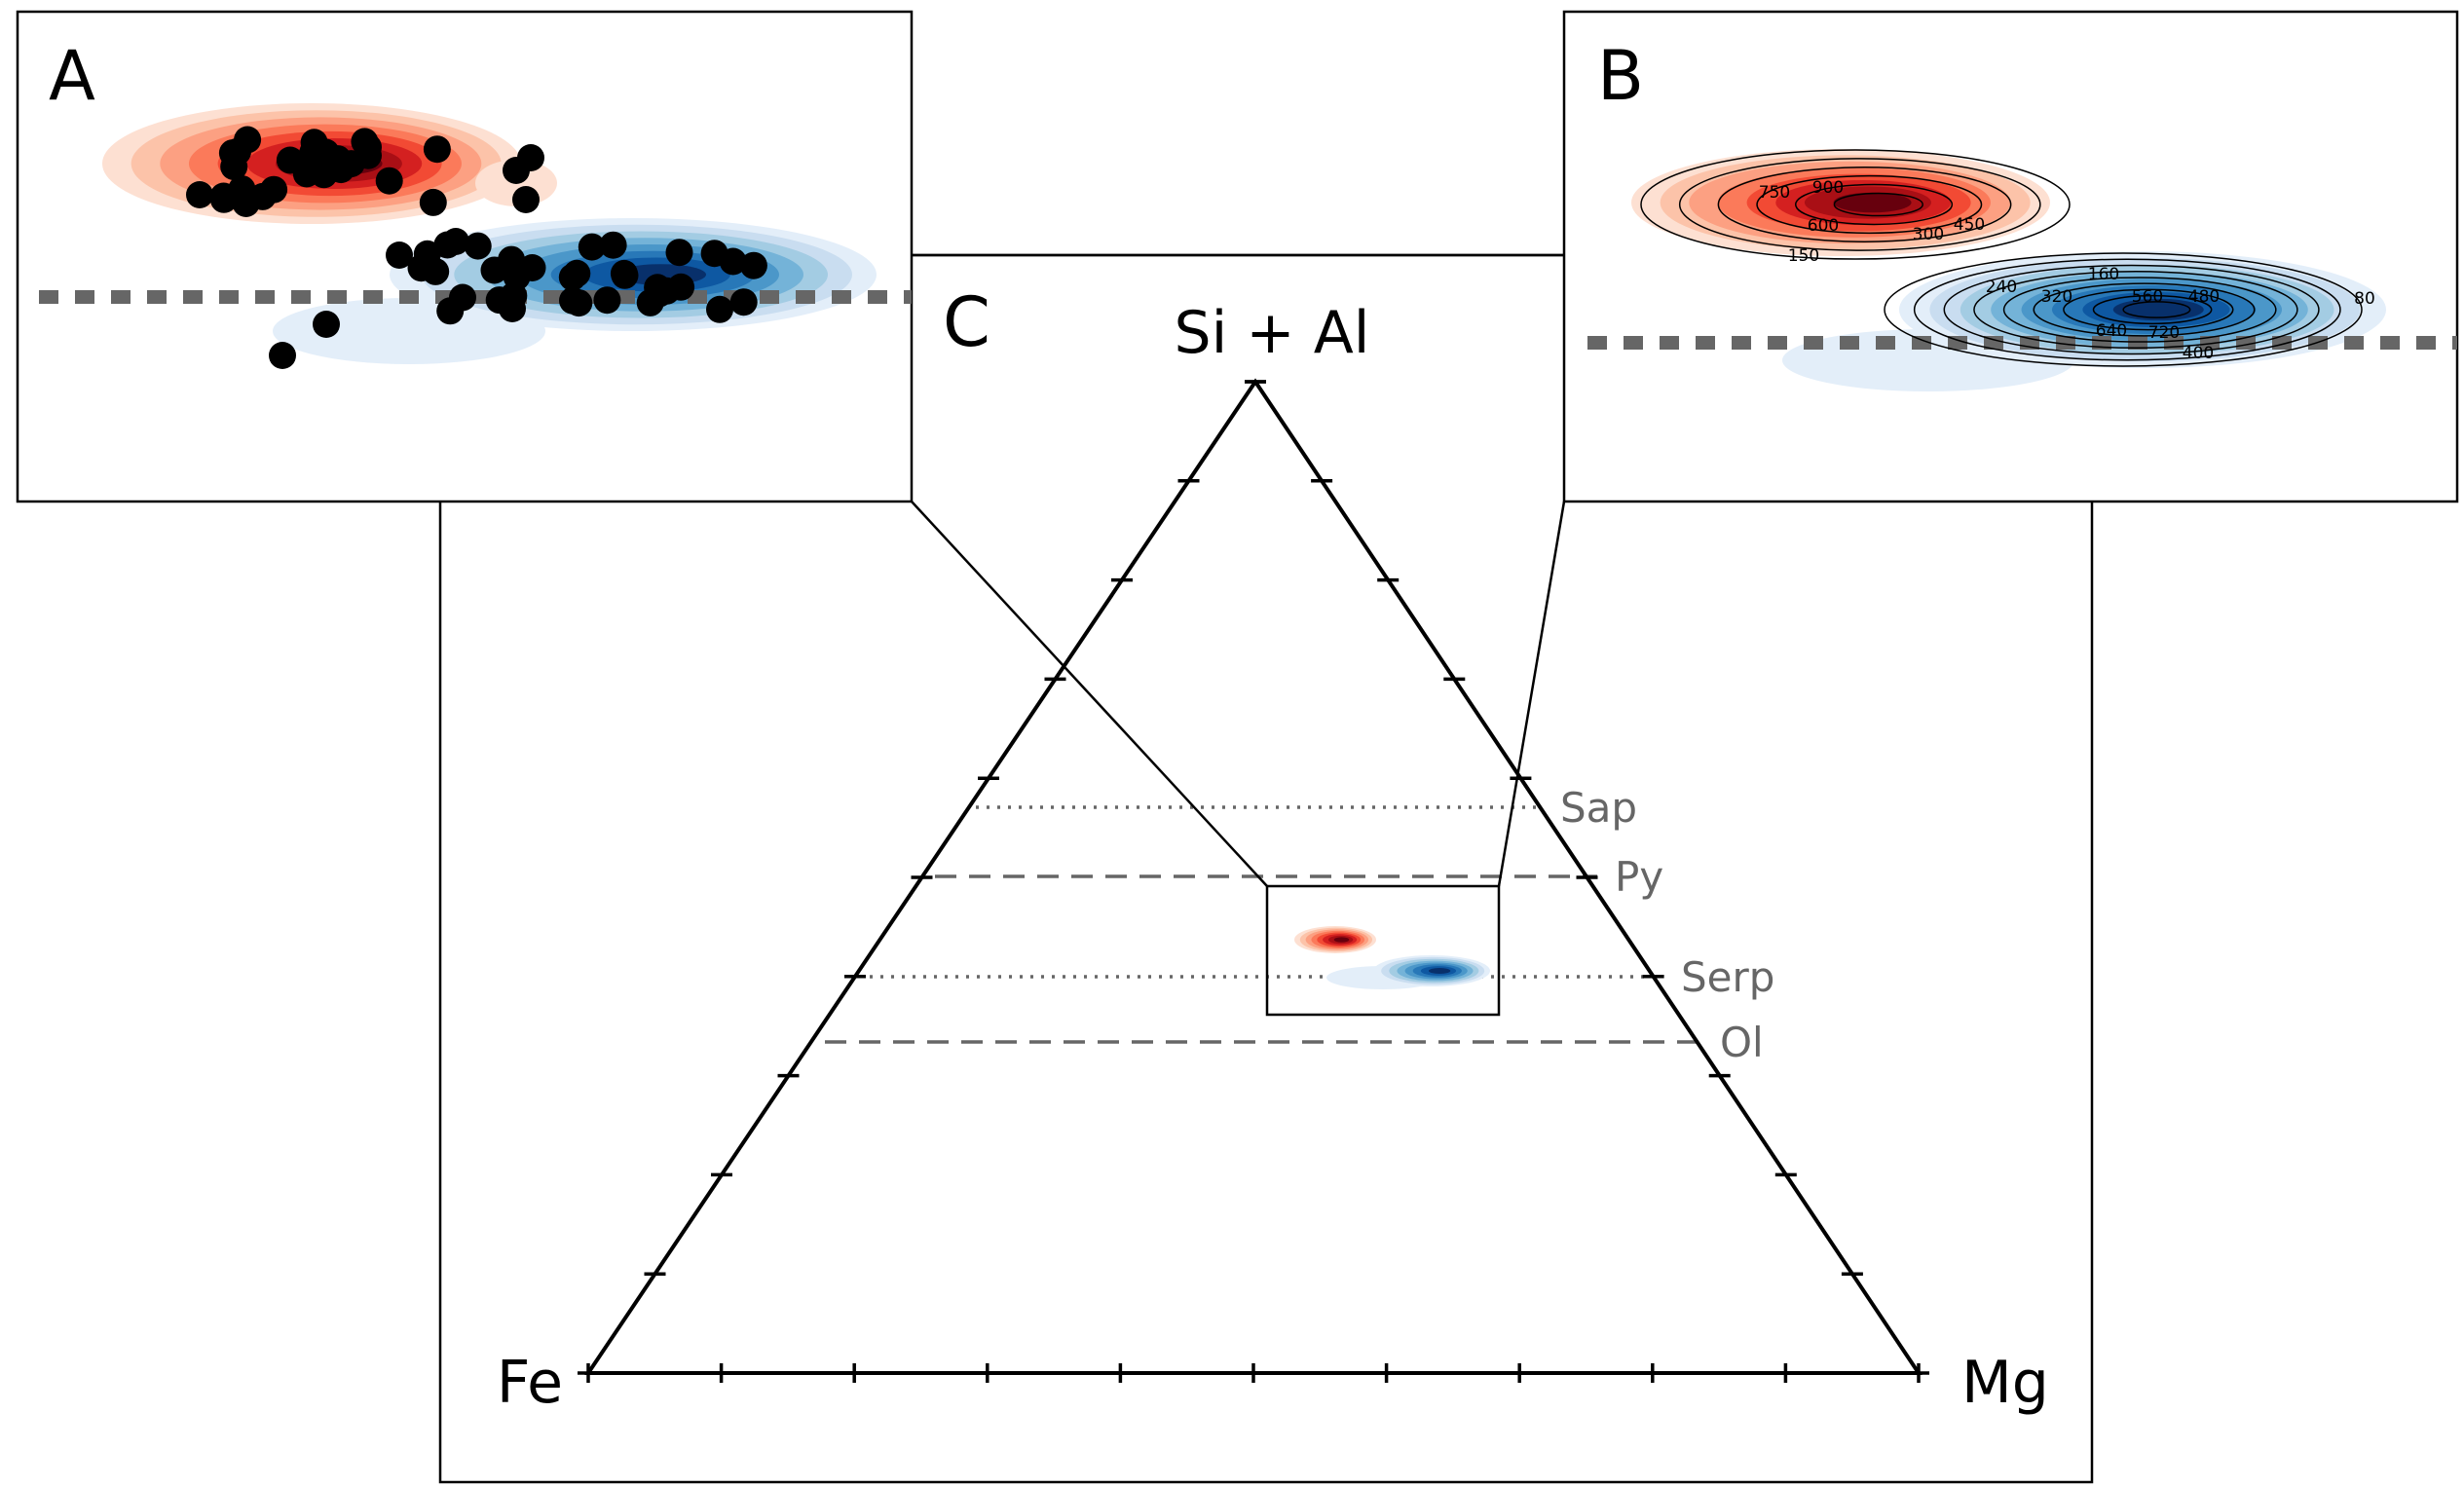 This screenshot has width=2464, height=1486. I want to click on panel-c-label: C, so click(966, 322).